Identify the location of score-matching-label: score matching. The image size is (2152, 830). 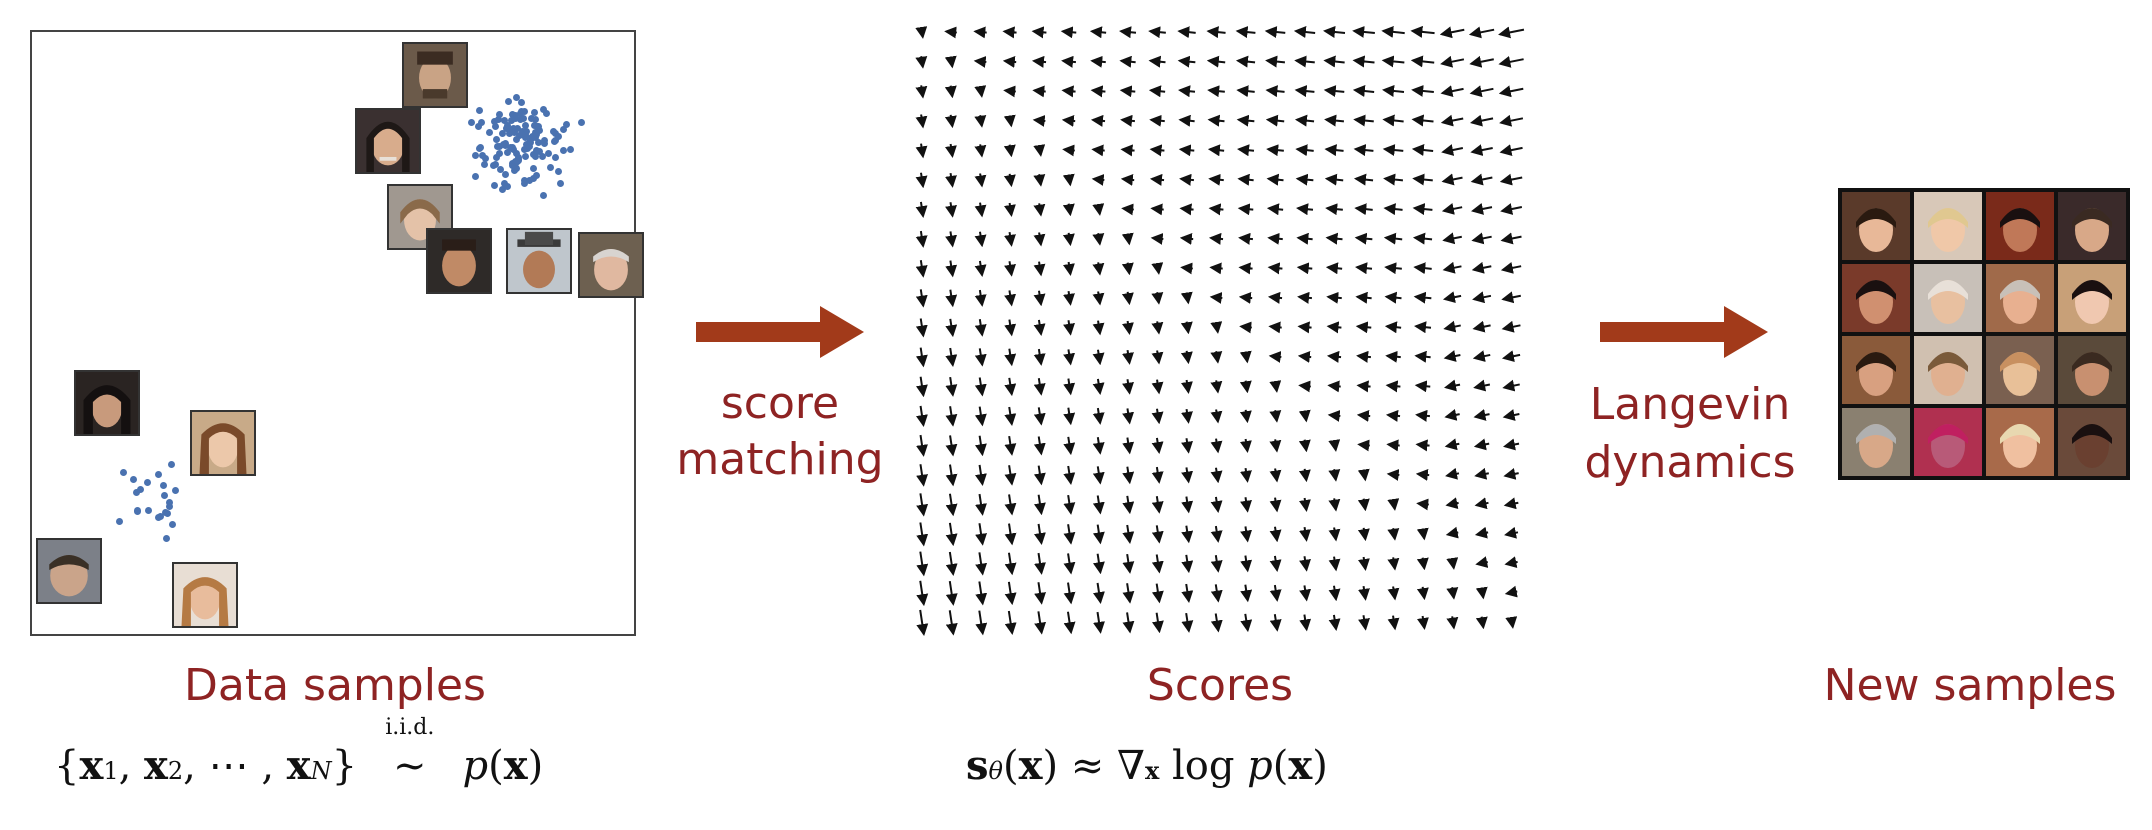
(780, 432).